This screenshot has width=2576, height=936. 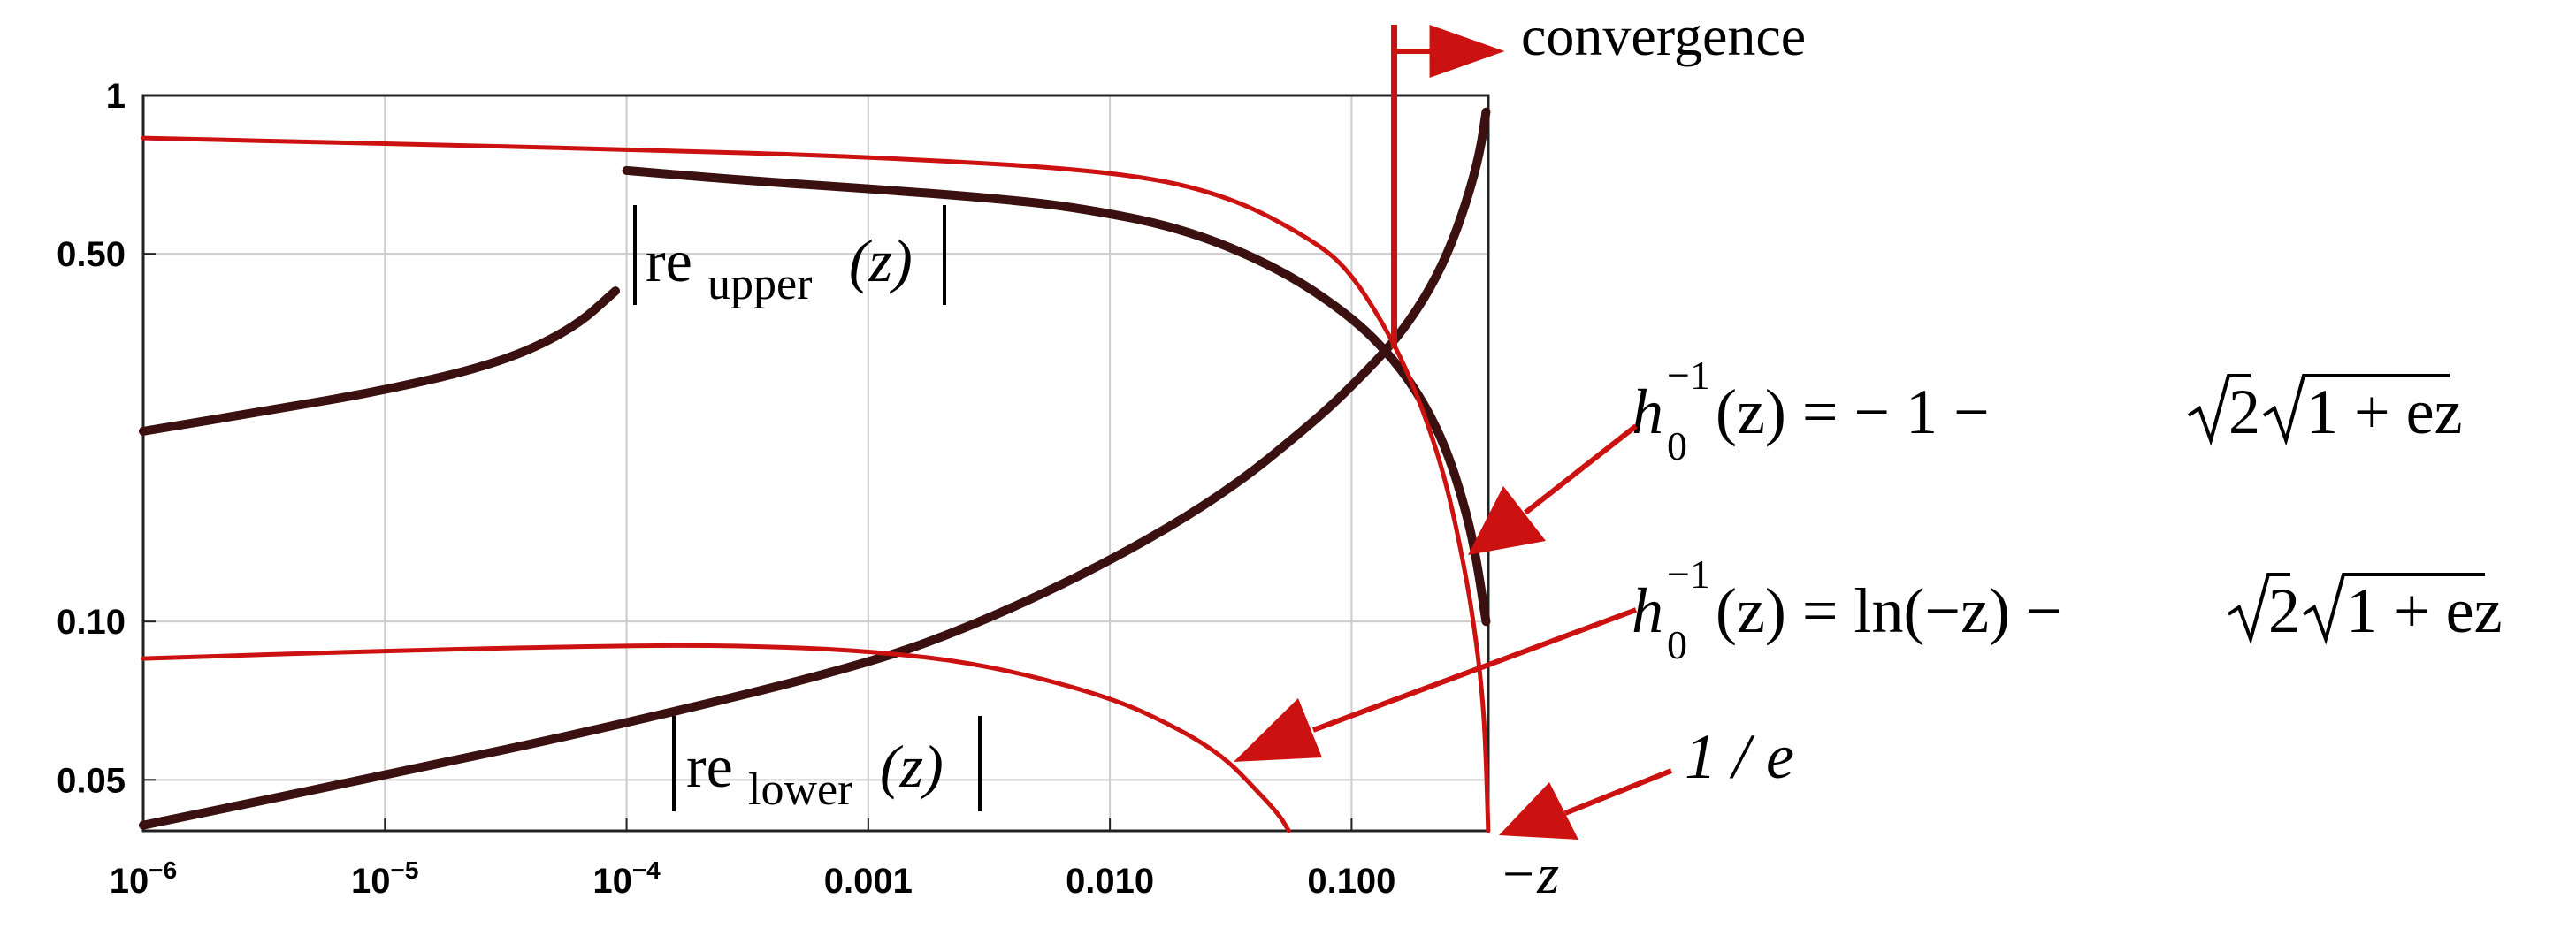 I want to click on re-upper-sub: upper, so click(x=760, y=284).